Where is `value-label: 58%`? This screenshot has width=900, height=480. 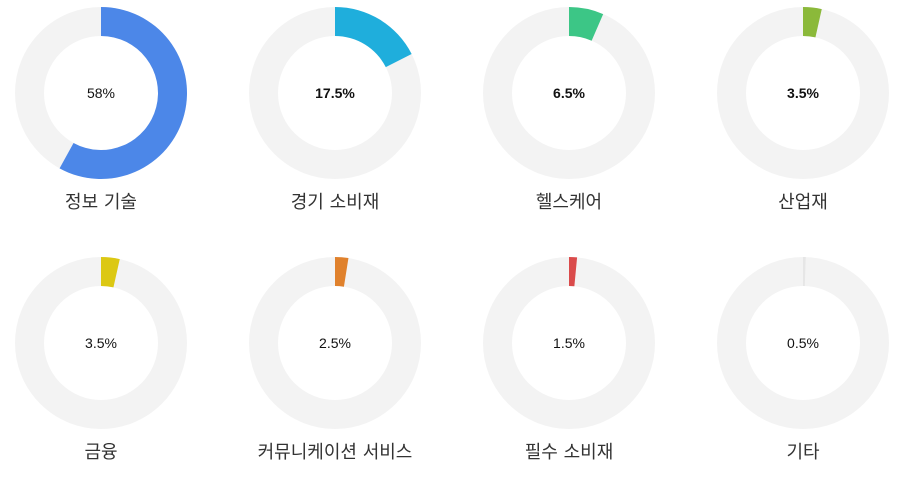 value-label: 58% is located at coordinates (101, 93).